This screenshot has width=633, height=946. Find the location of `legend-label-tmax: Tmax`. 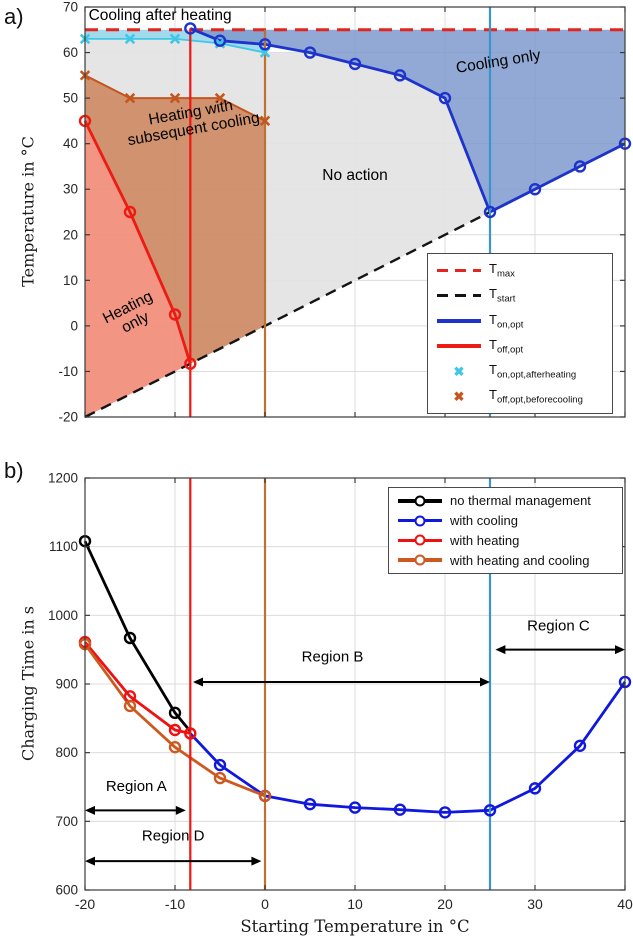

legend-label-tmax: Tmax is located at coordinates (502, 270).